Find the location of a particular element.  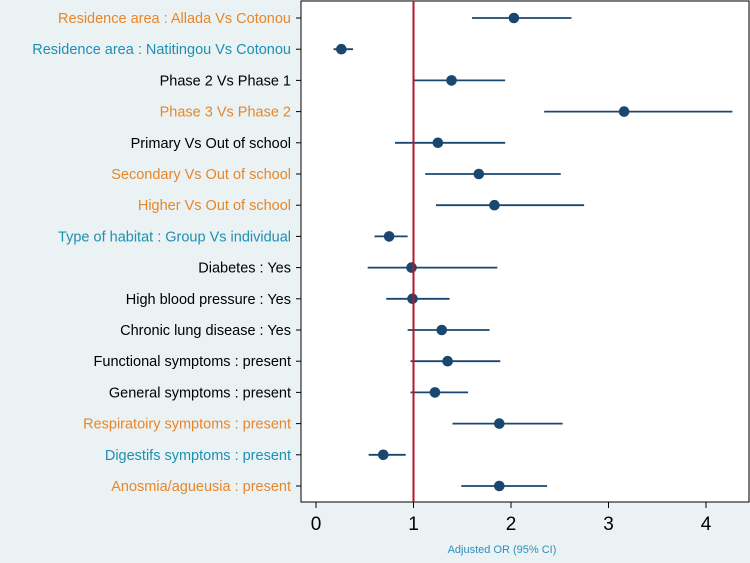

row-label: Chronic lung disease : Yes is located at coordinates (205, 331).